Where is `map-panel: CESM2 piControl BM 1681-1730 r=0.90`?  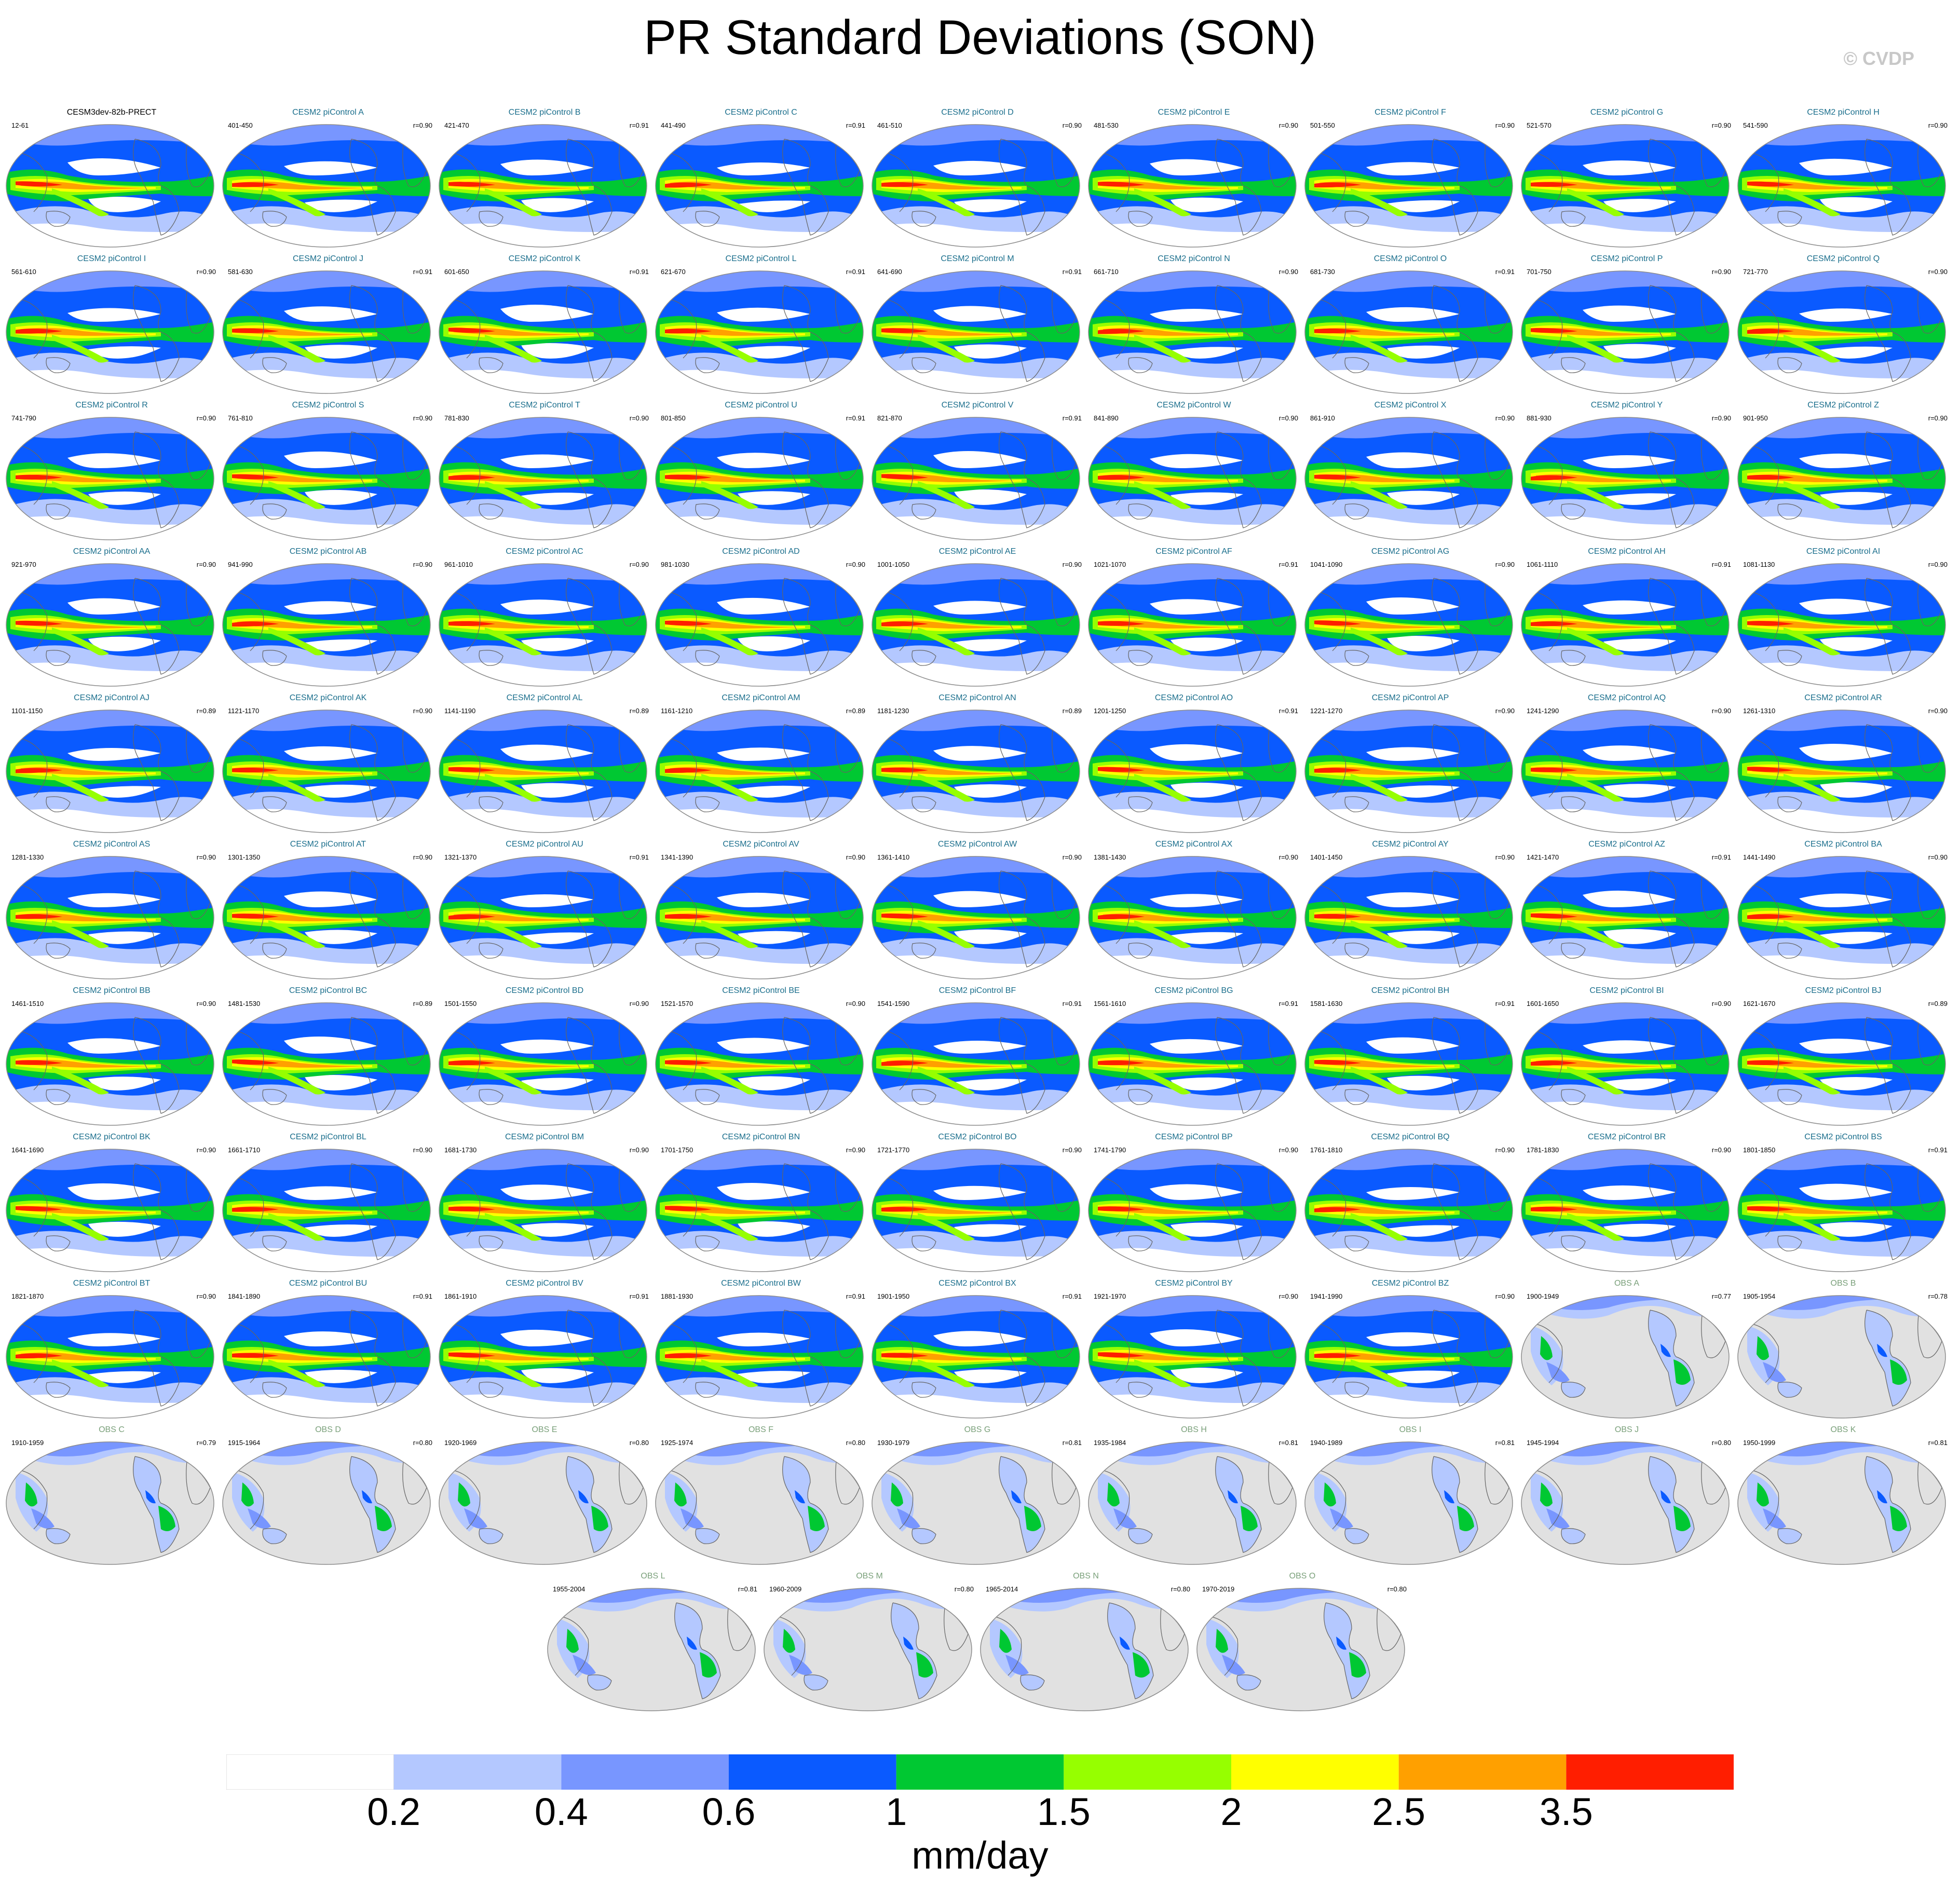 map-panel: CESM2 piControl BM 1681-1730 r=0.90 is located at coordinates (544, 1203).